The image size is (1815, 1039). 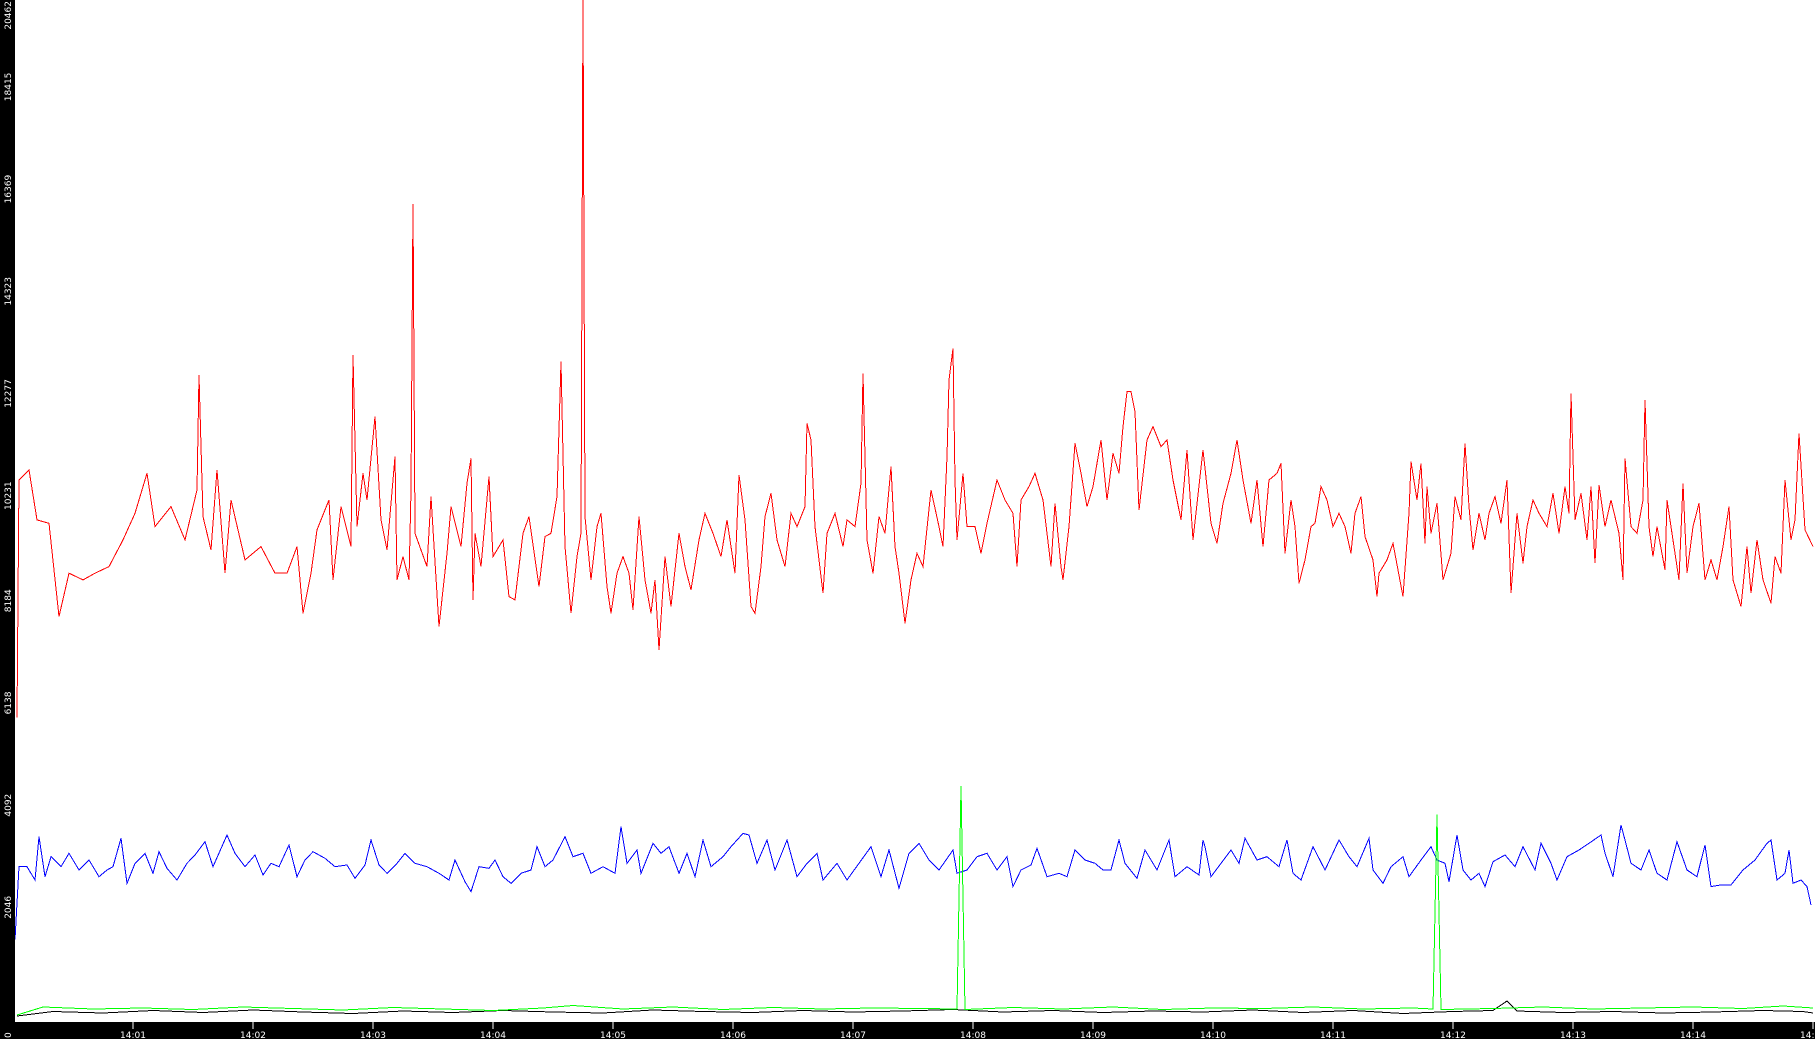 I want to click on x-tick-label: 14:05, so click(x=613, y=1035).